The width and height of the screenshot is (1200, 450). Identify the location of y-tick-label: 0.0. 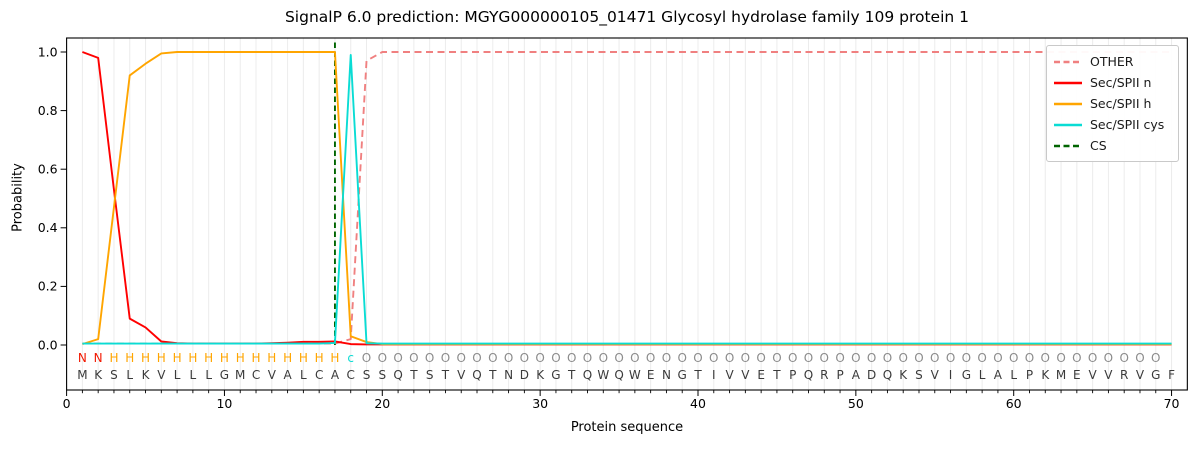
(48, 344).